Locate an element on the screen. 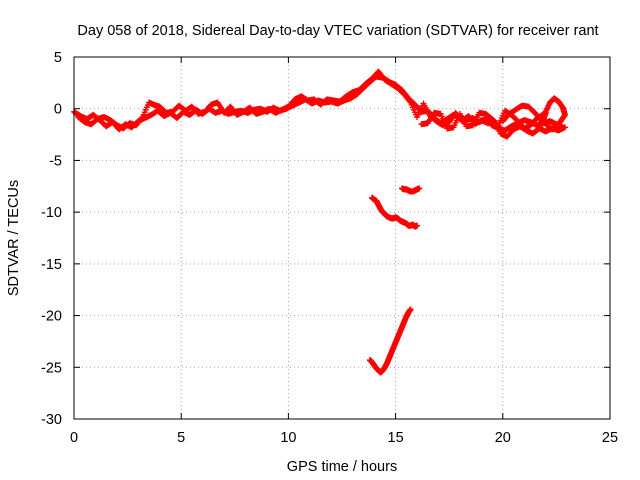 The image size is (640, 480). y-tick-label: 0 is located at coordinates (58, 110).